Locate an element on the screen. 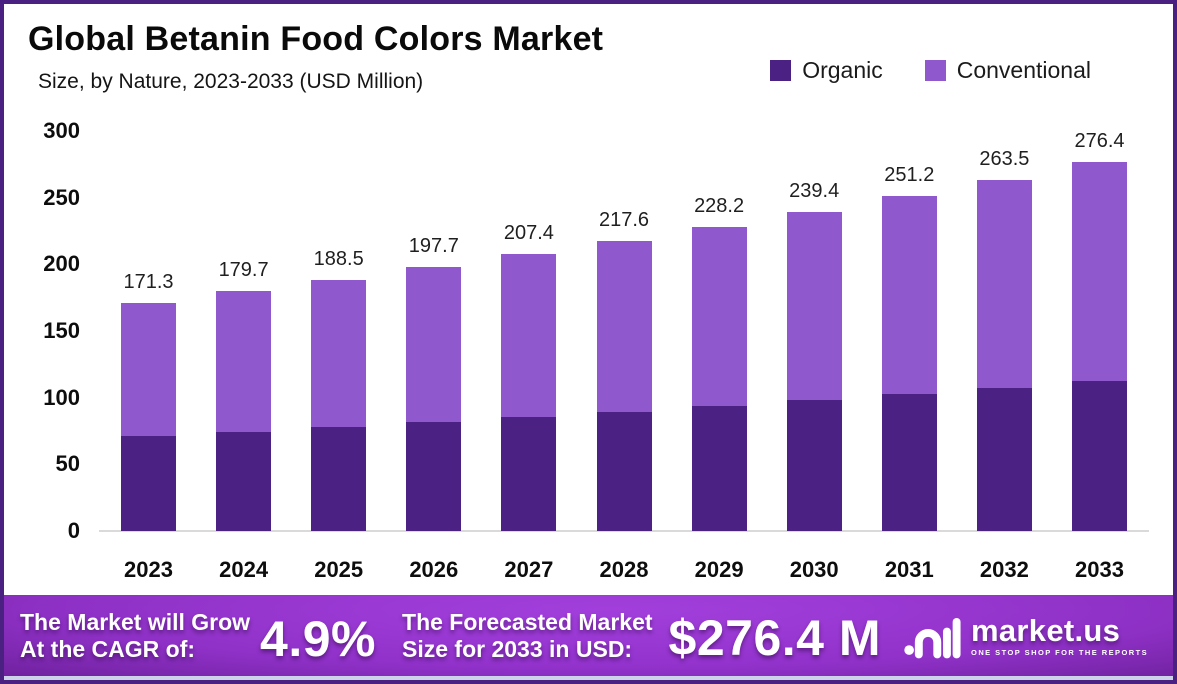  x-tick-label: 2025 is located at coordinates (339, 569).